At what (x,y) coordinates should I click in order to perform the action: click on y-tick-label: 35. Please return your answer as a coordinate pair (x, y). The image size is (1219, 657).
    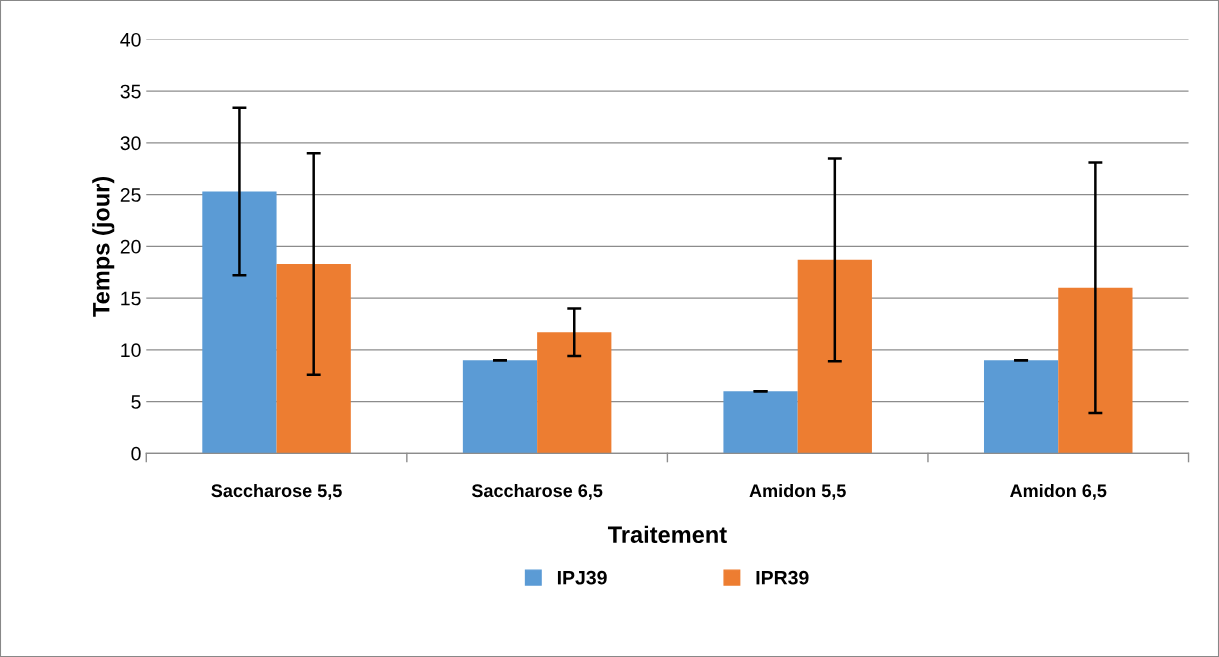
    Looking at the image, I should click on (130, 91).